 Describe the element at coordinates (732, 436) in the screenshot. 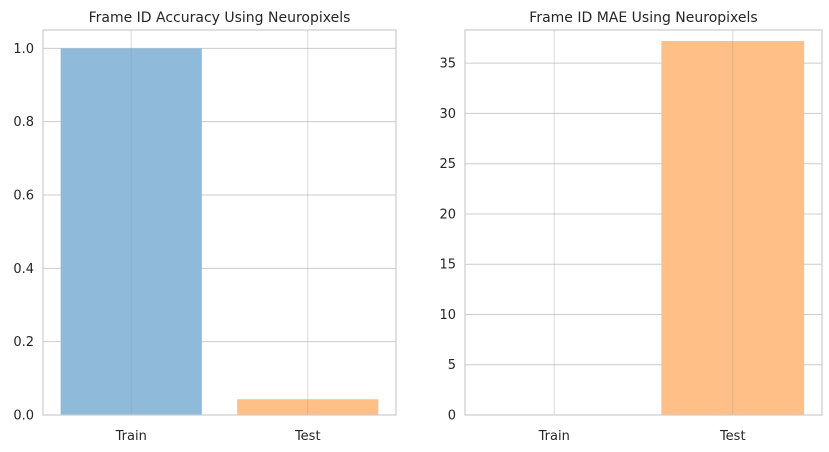

I see `mae-x-tick-label: Test` at that location.